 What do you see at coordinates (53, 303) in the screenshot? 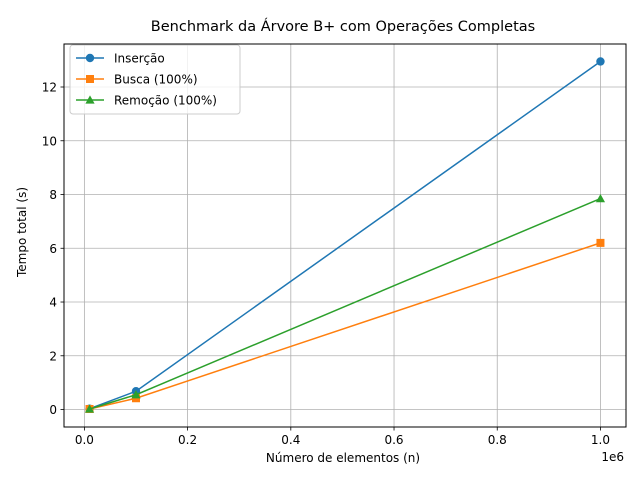
I see `y-tick-label: 4` at bounding box center [53, 303].